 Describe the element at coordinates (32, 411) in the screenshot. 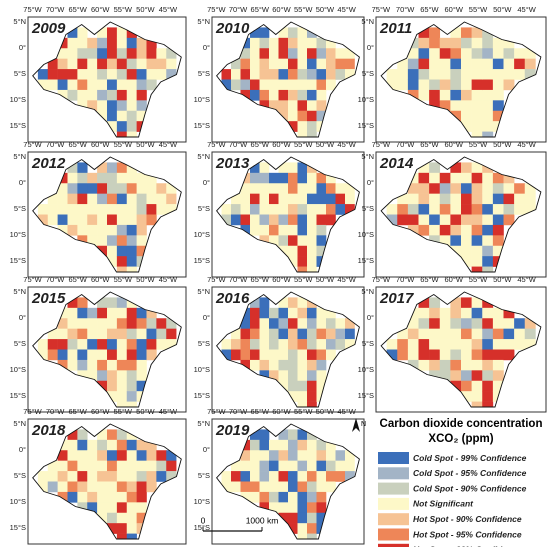

I see `lon-label: 75°W` at that location.